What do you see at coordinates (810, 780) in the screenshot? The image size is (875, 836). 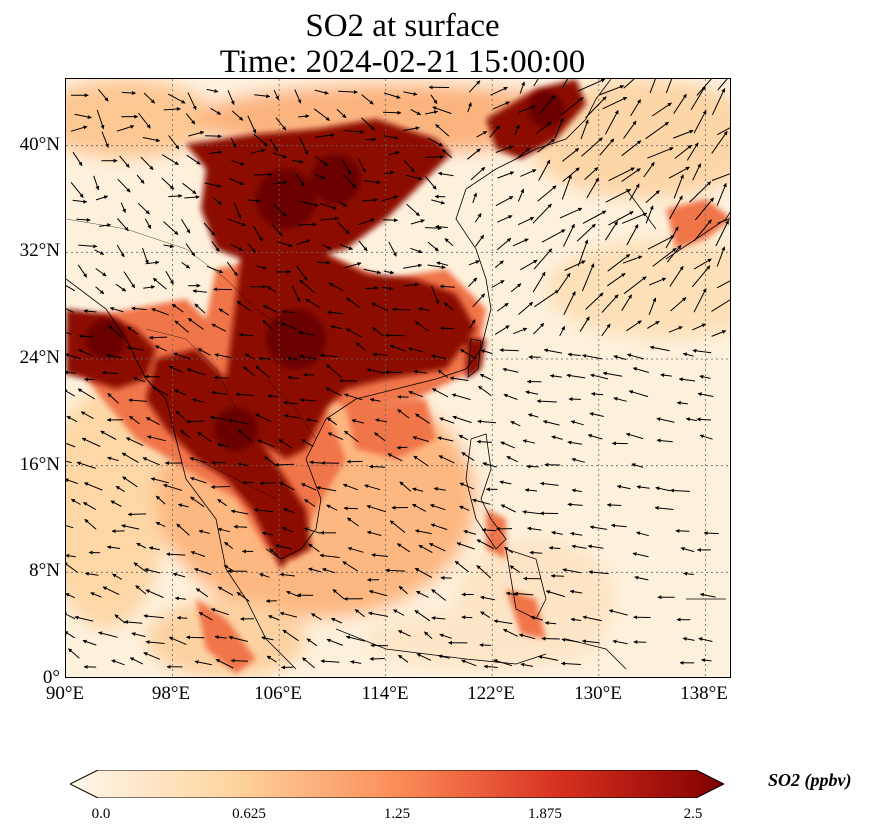 I see `colorbar-label: SO2 (ppbv)` at bounding box center [810, 780].